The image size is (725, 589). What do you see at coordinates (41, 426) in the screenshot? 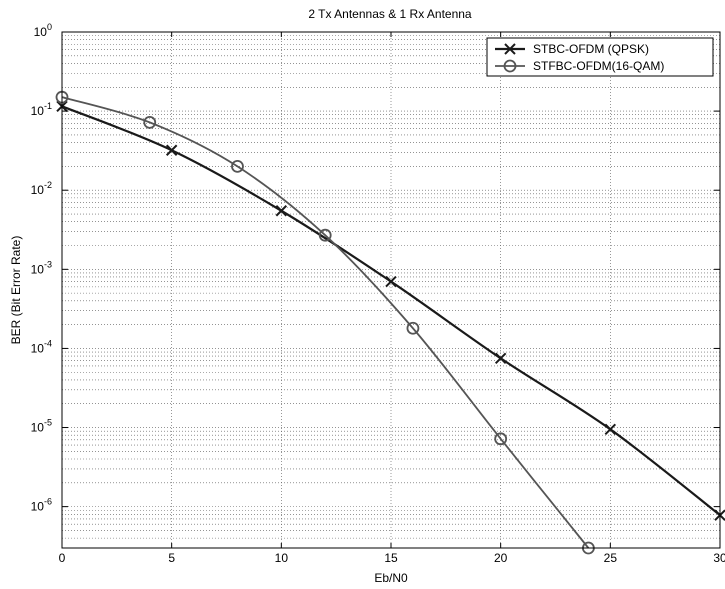
I see `y-tick-label: 10⁻⁵` at bounding box center [41, 426].